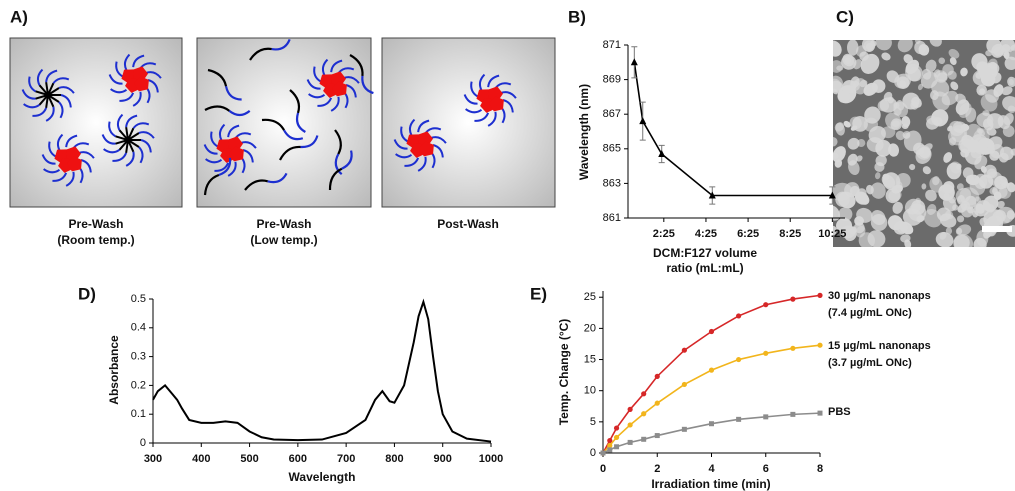 The height and width of the screenshot is (491, 1015). Describe the element at coordinates (705, 253) in the screenshot. I see `x-axis-label: DCM:F127 volume` at that location.